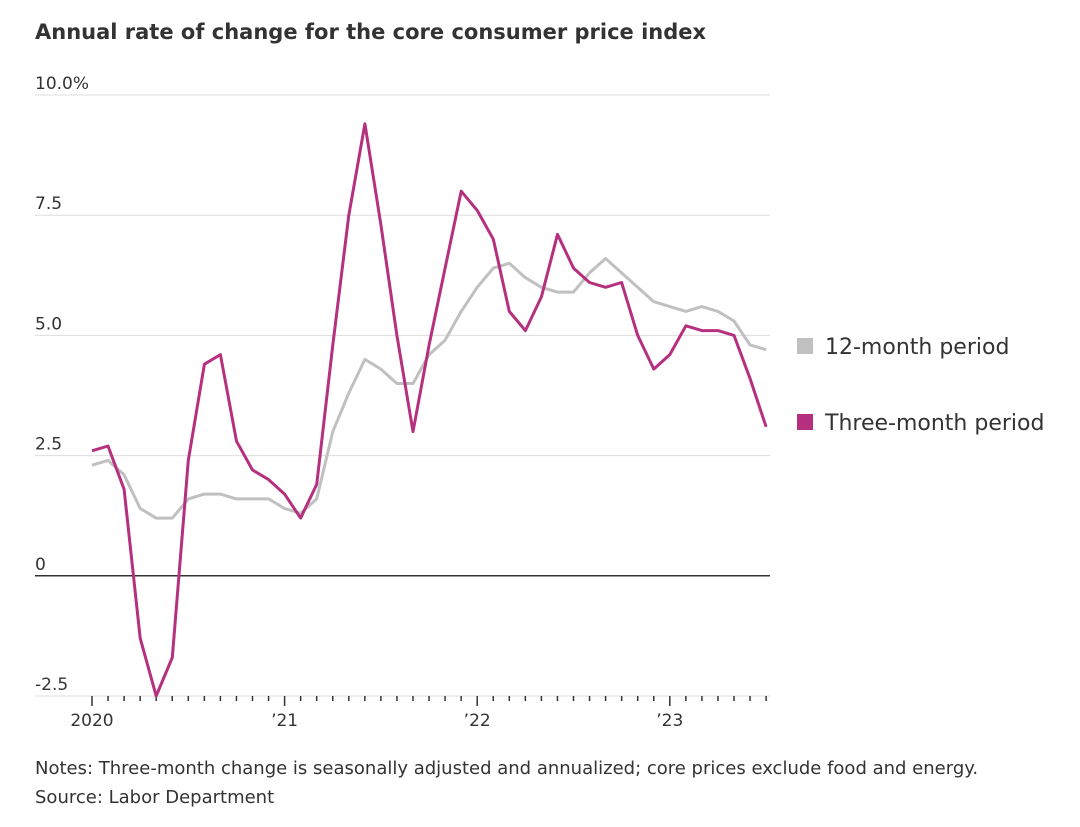 The height and width of the screenshot is (827, 1080). What do you see at coordinates (62, 84) in the screenshot?
I see `y-tick-label: 10.0%` at bounding box center [62, 84].